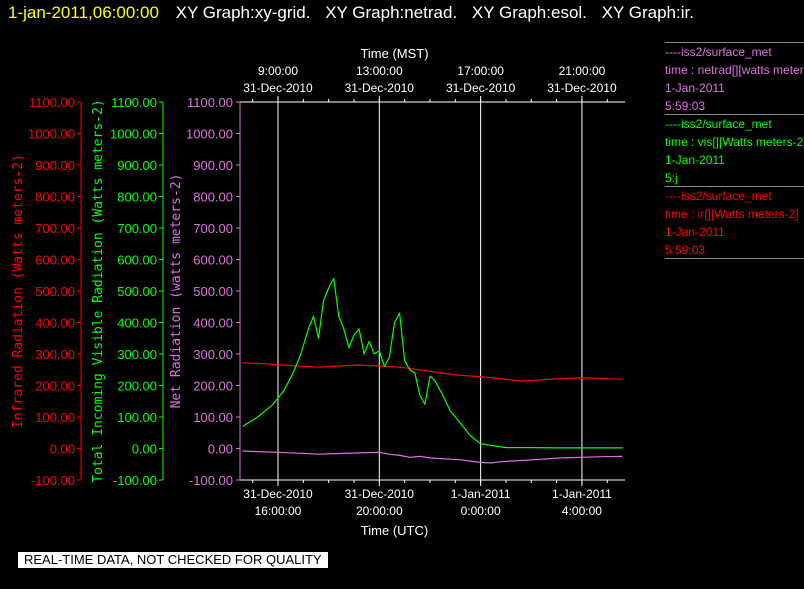  What do you see at coordinates (243, 12) in the screenshot?
I see `graph-name-xy-grid: XY Graph:xy-grid.` at bounding box center [243, 12].